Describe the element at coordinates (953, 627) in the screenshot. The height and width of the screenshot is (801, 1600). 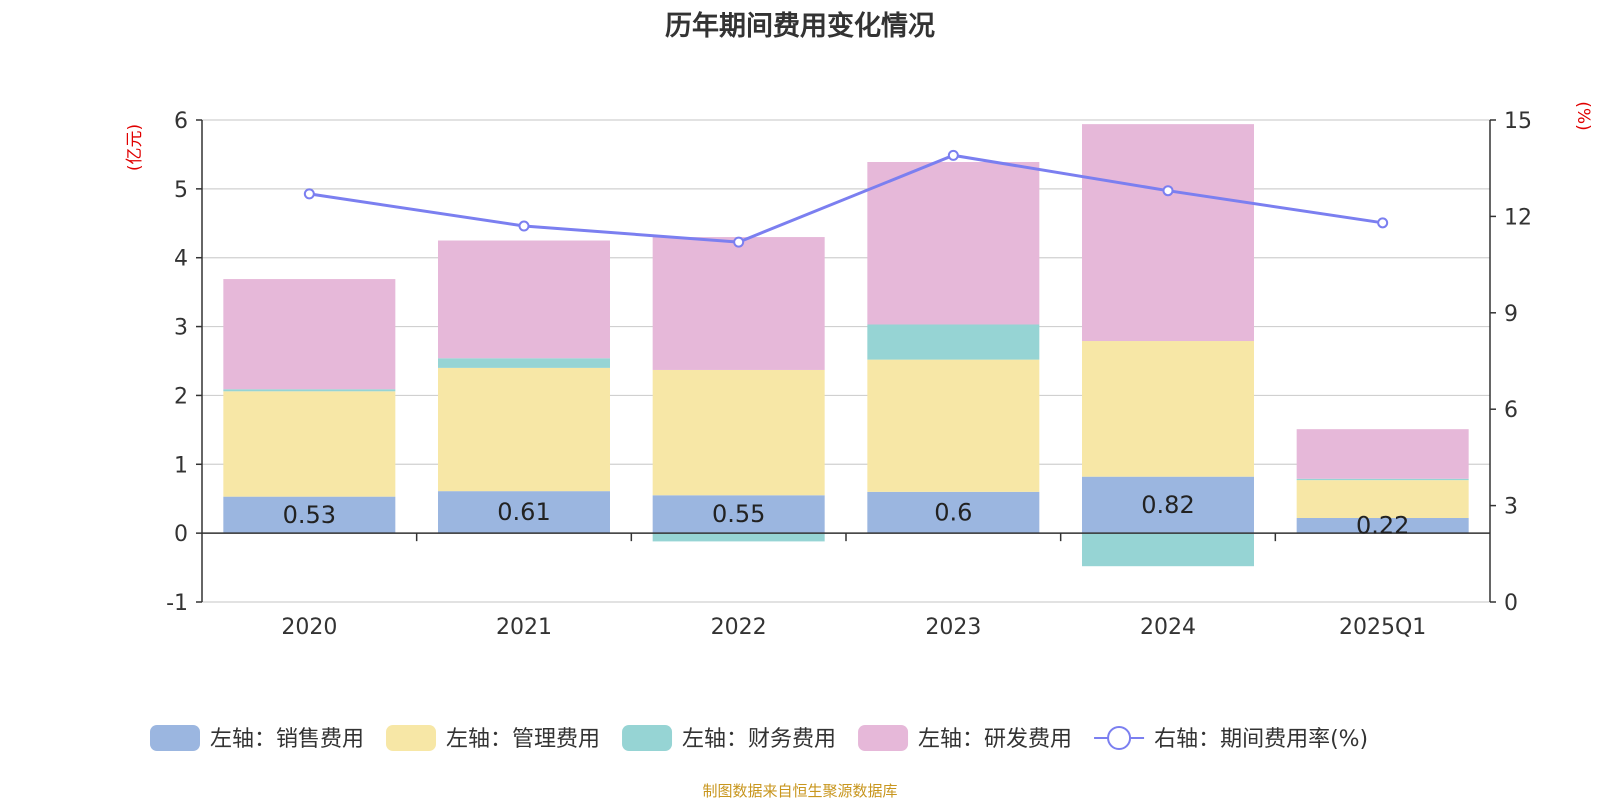
I see `x-tick-label: 2023` at that location.